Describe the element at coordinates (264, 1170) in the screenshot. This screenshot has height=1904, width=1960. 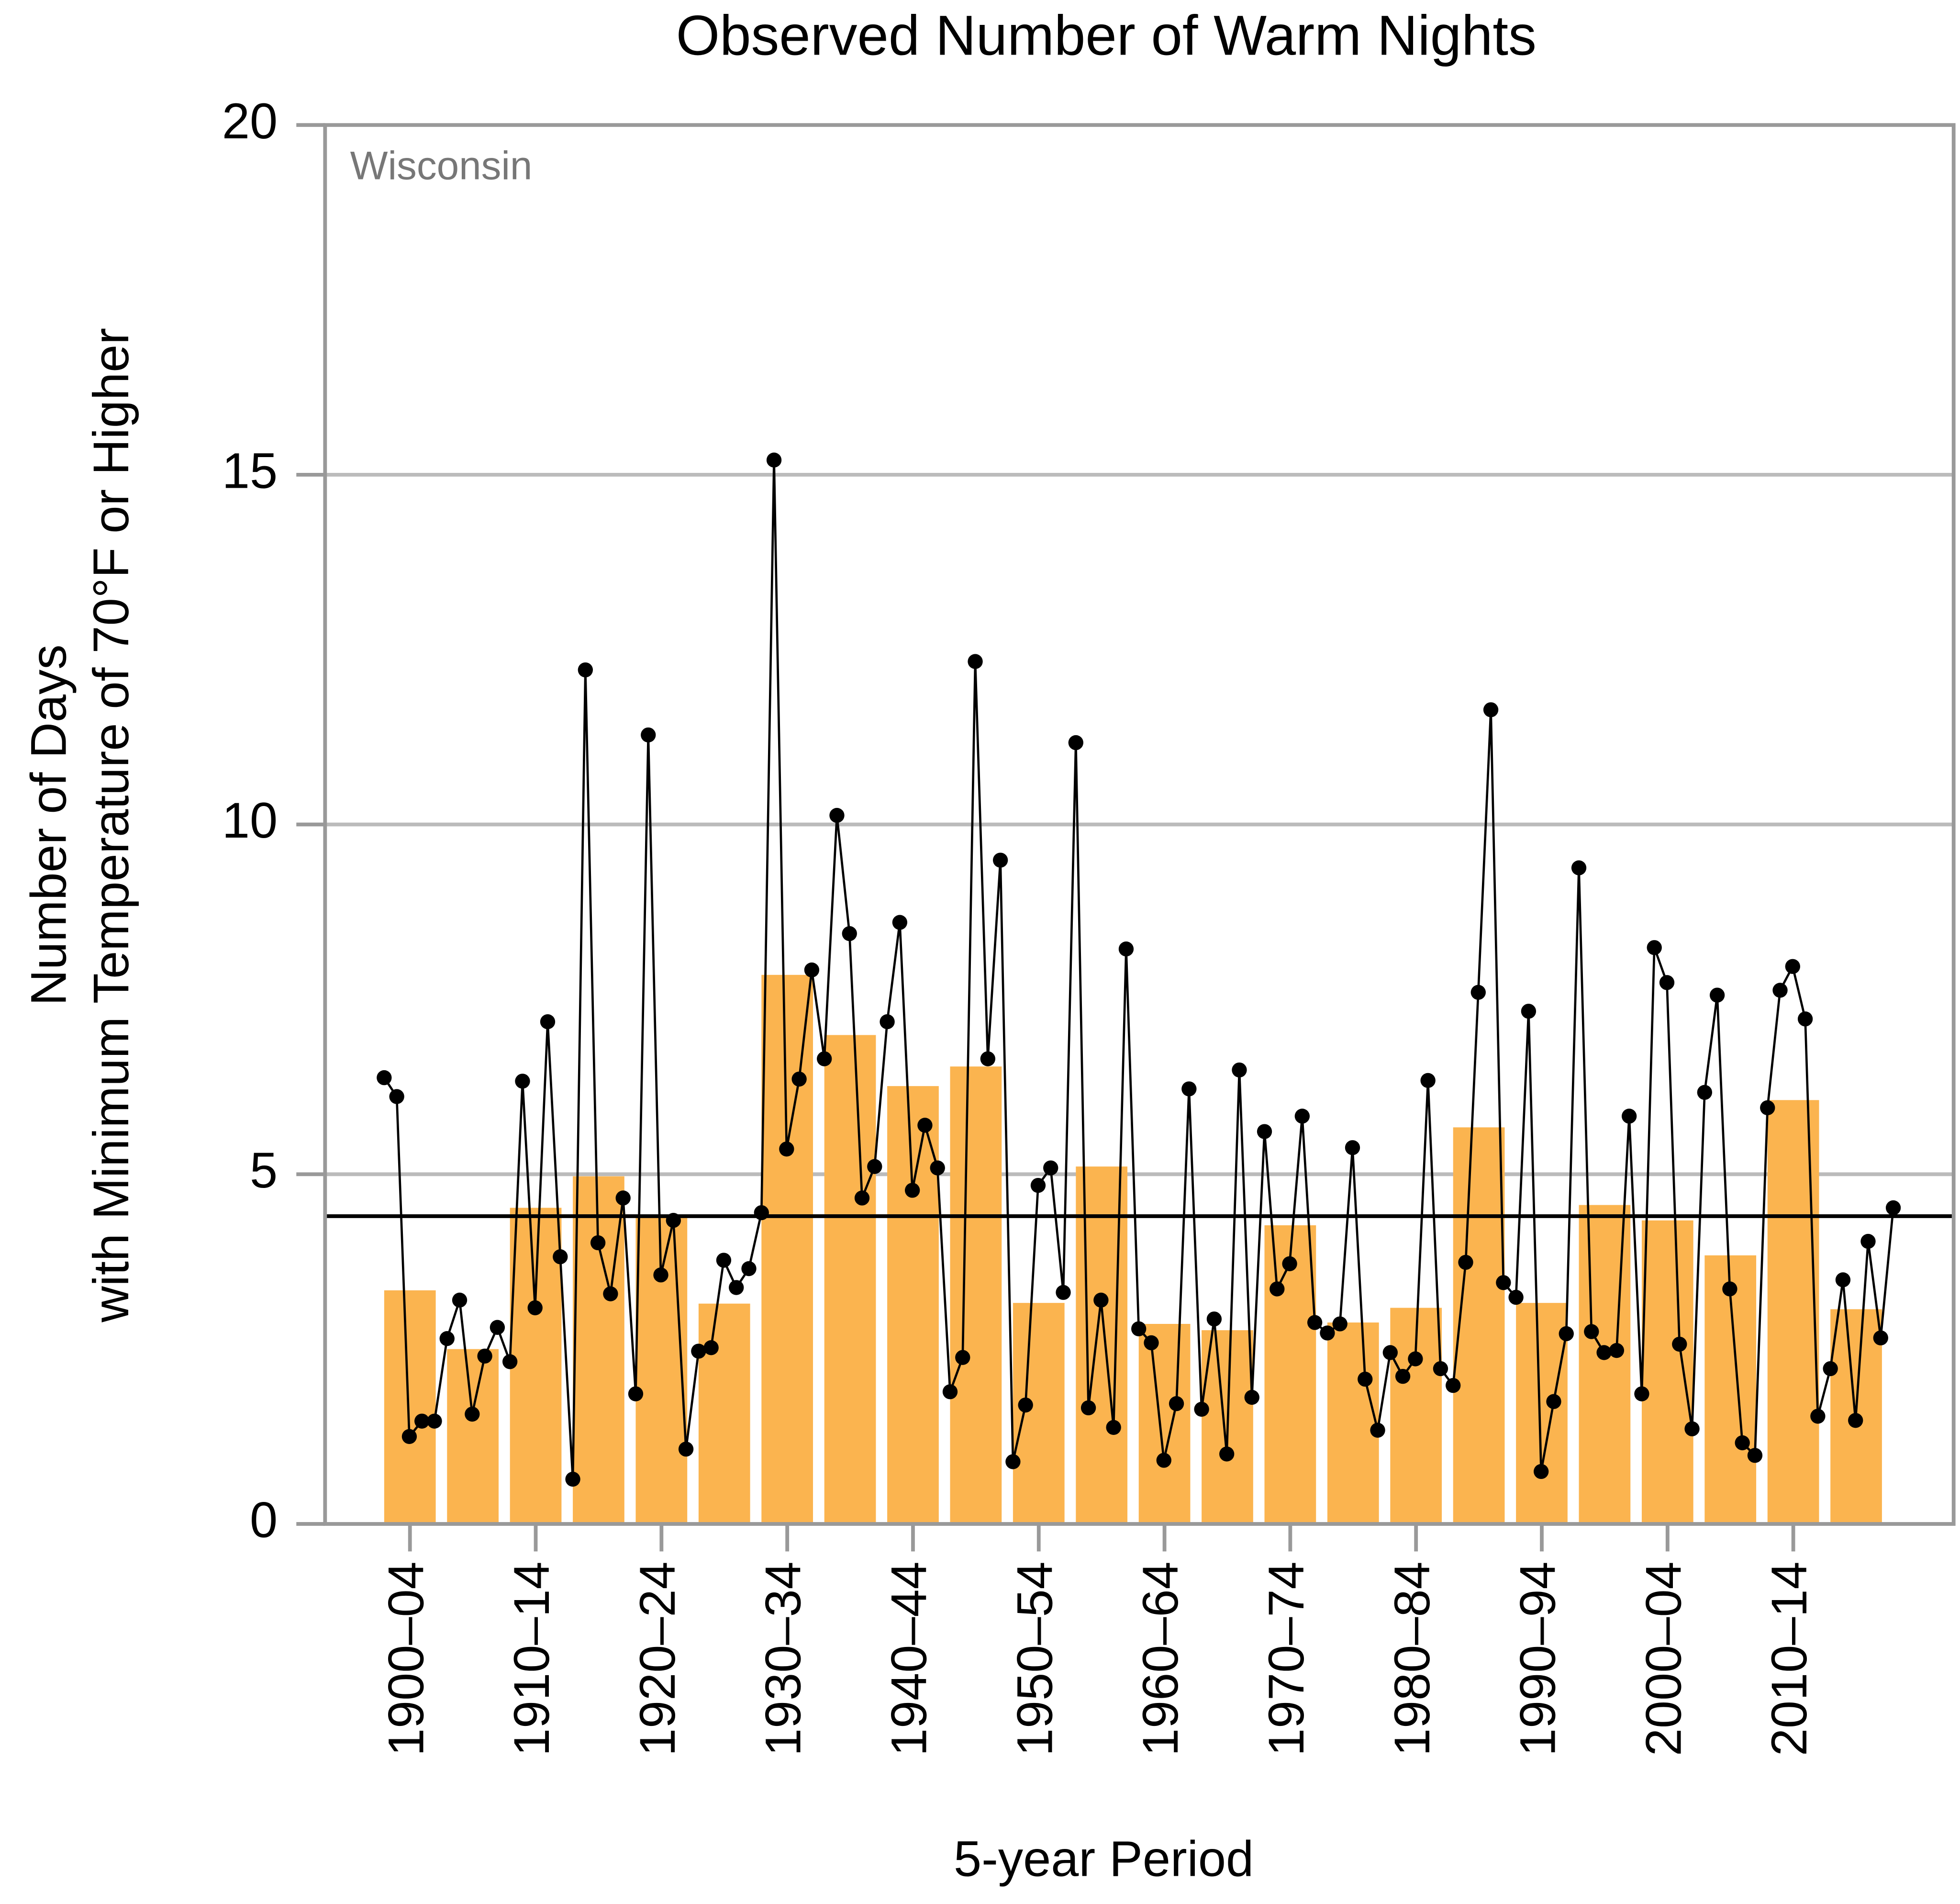
I see `y-tick-label: 5` at that location.